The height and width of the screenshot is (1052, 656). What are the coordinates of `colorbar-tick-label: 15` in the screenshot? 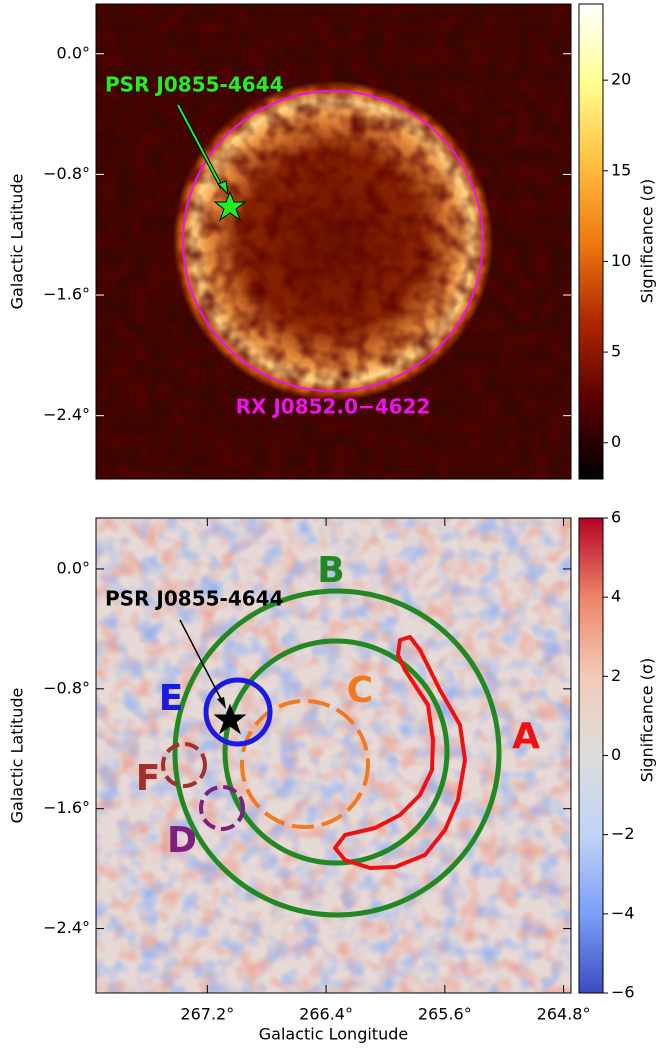 It's located at (621, 169).